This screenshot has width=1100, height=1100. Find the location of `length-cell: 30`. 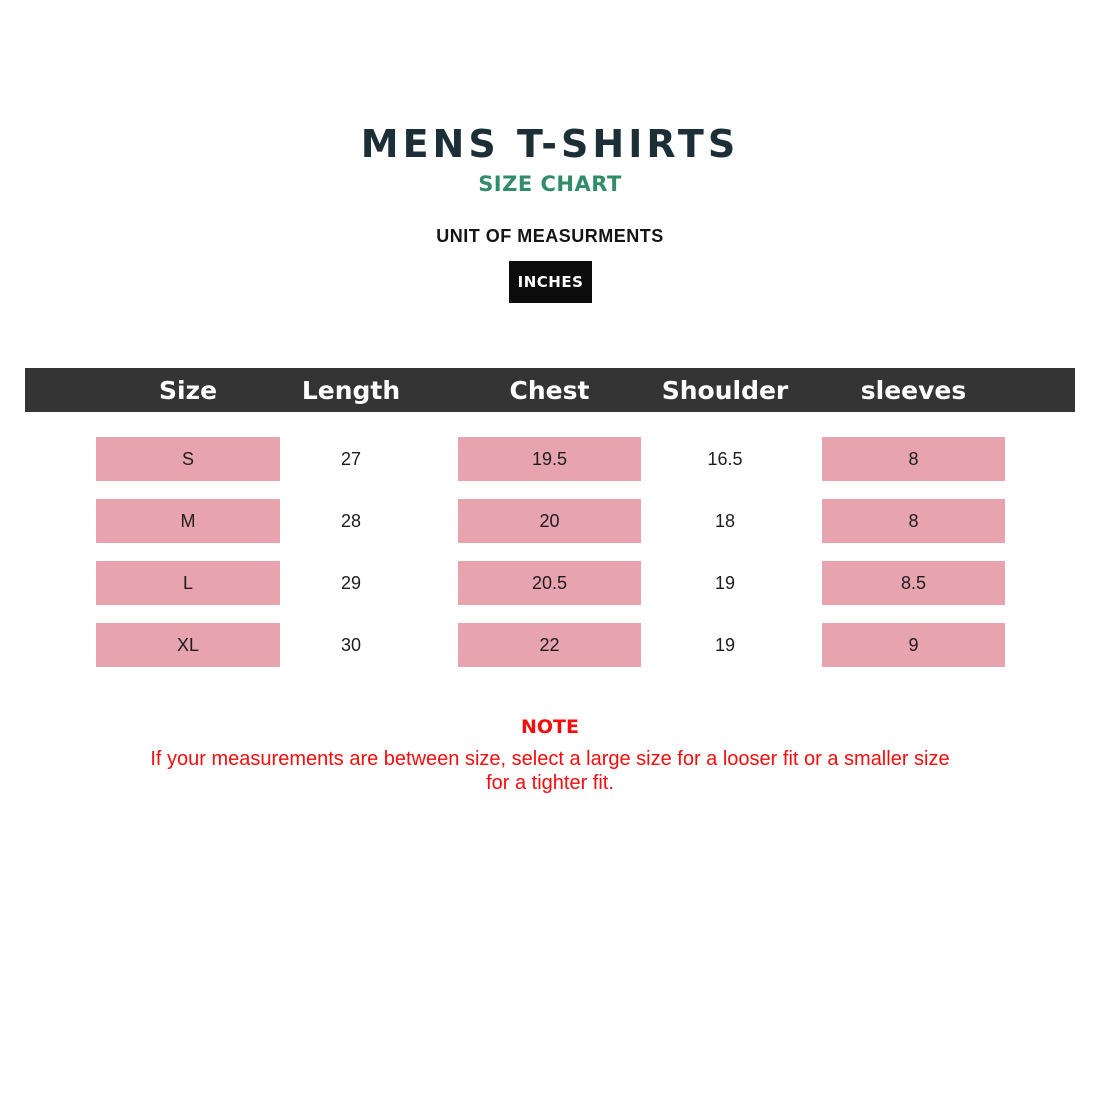

length-cell: 30 is located at coordinates (351, 644).